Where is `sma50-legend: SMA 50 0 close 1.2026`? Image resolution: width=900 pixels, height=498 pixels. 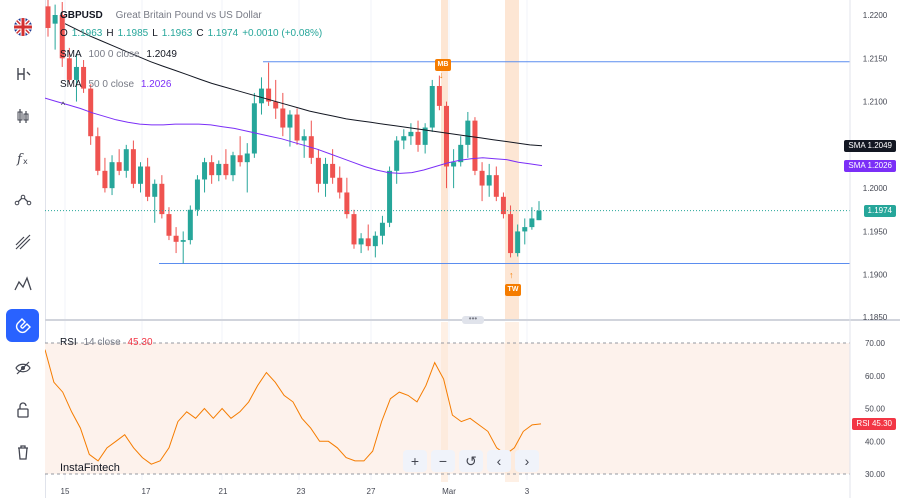 sma50-legend: SMA 50 0 close 1.2026 is located at coordinates (117, 84).